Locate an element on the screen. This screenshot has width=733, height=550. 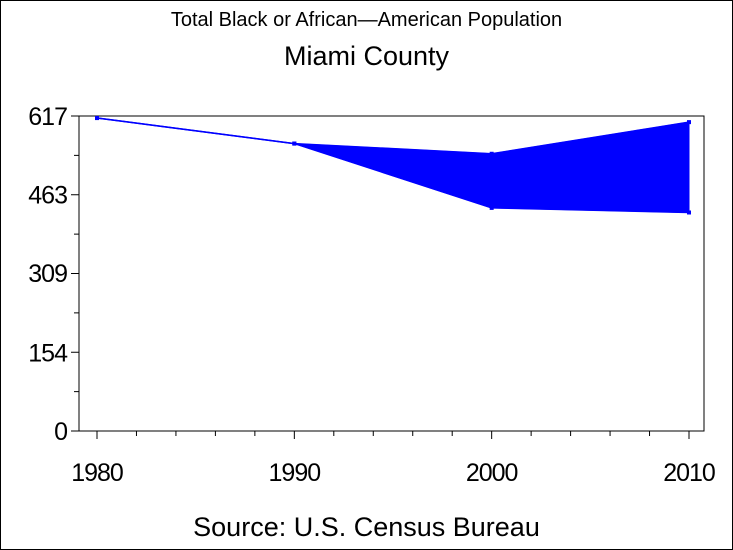
chart-subtitle: Miami County is located at coordinates (366, 56).